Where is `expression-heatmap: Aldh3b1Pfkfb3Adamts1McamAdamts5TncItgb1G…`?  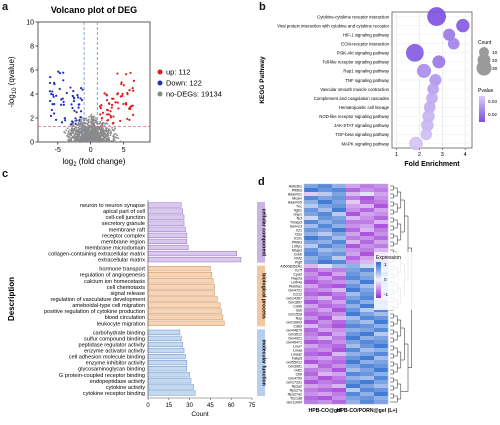
expression-heatmap: Aldh3b1Pfkfb3Adamts1McamAdamts5TncItgb1G… is located at coordinates (347, 298).